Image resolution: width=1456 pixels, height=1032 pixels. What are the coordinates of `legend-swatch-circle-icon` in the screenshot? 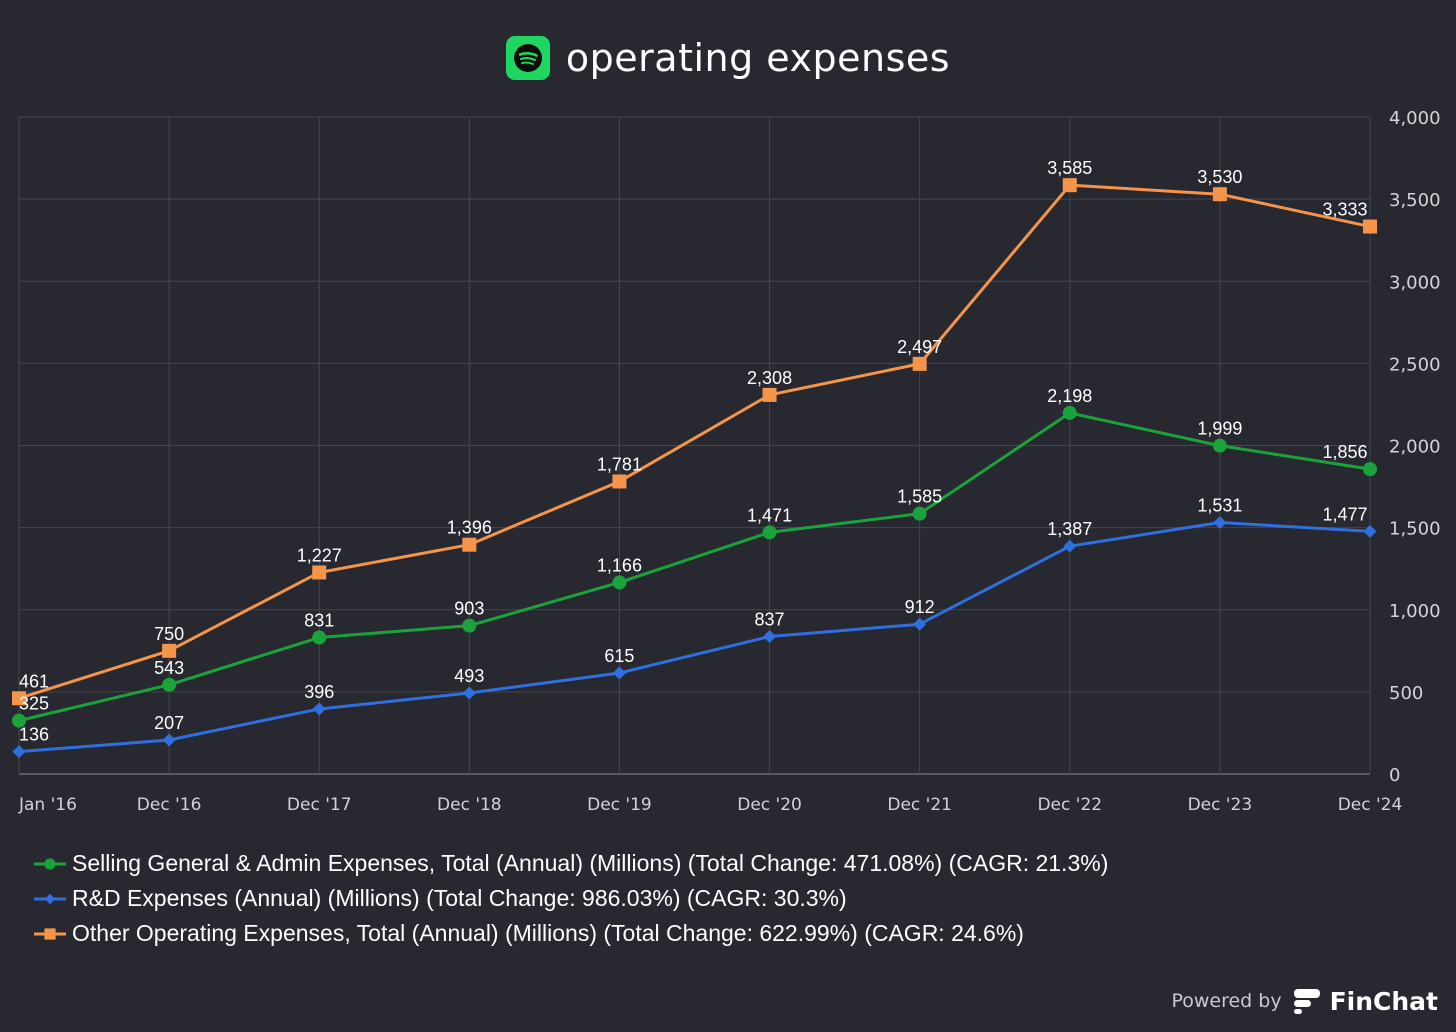 It's located at (50, 863).